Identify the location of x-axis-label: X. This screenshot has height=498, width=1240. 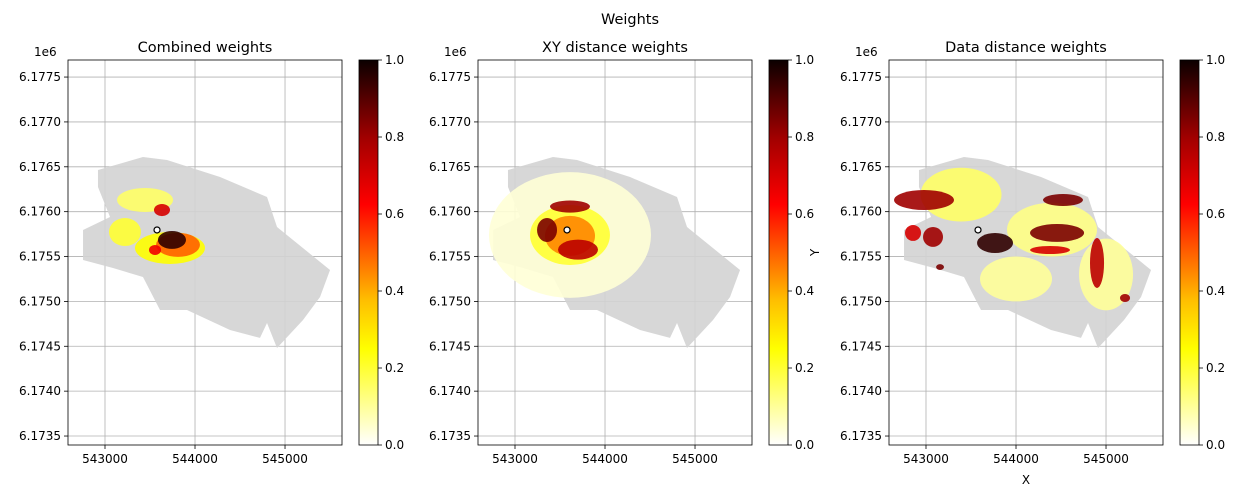
(1026, 480).